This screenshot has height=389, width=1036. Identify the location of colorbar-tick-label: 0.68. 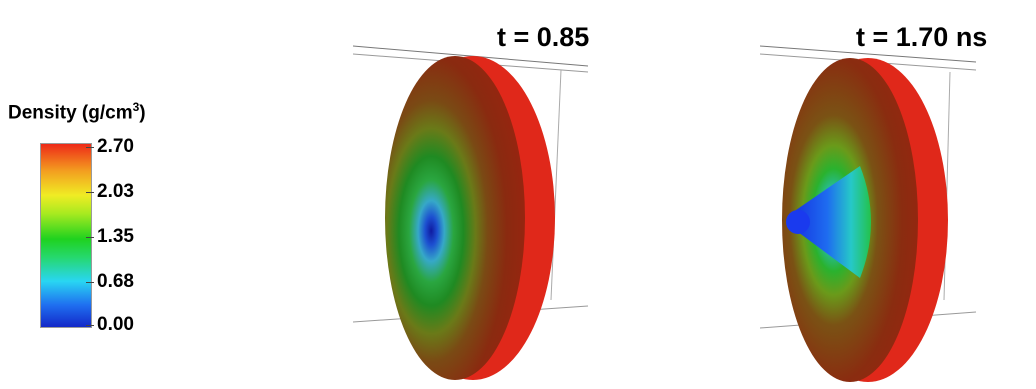
(115, 281).